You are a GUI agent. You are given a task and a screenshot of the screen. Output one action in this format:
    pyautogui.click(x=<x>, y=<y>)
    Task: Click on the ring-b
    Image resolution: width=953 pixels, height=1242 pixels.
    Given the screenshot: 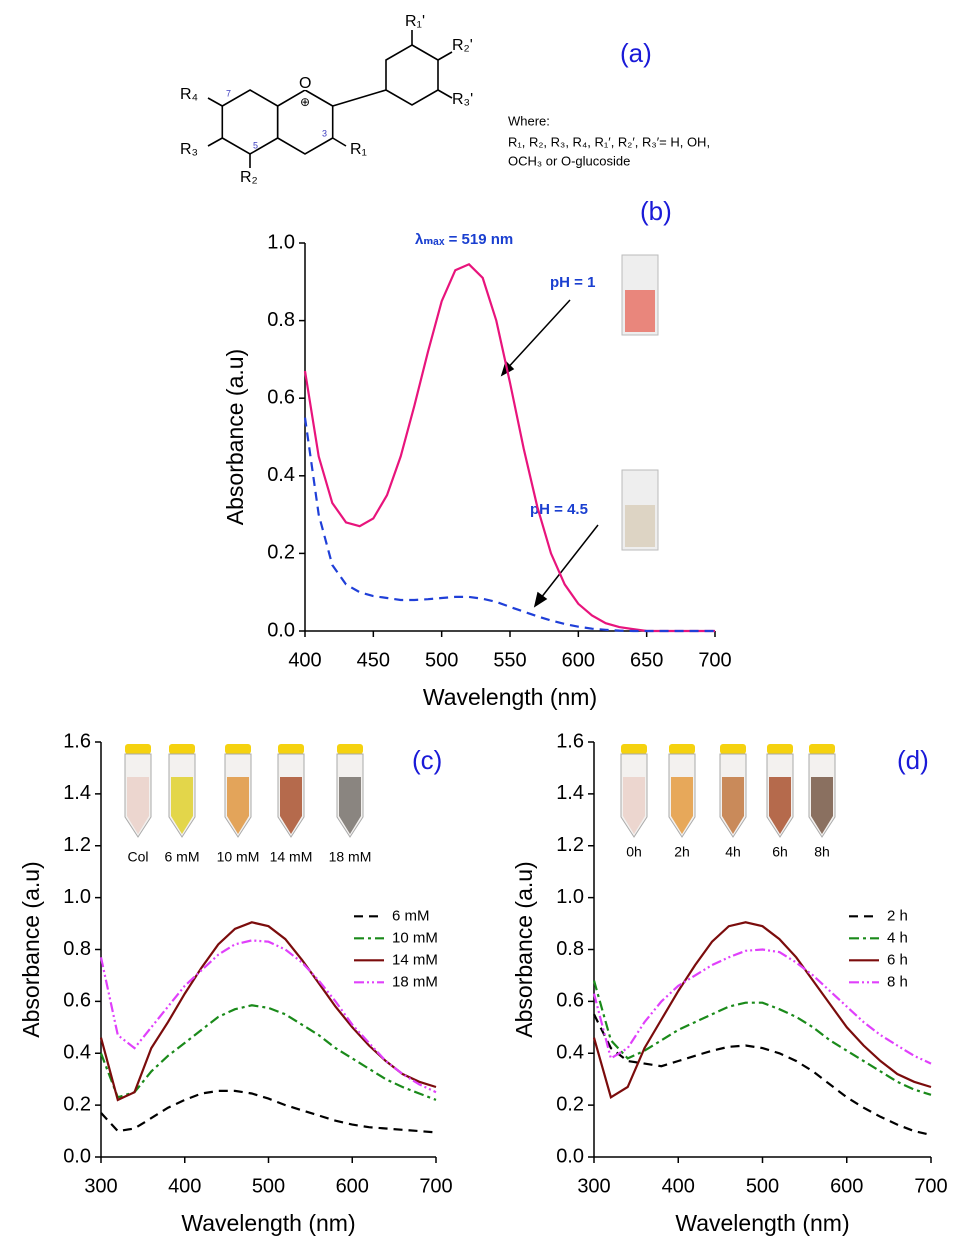 What is the action you would take?
    pyautogui.click(x=412, y=75)
    